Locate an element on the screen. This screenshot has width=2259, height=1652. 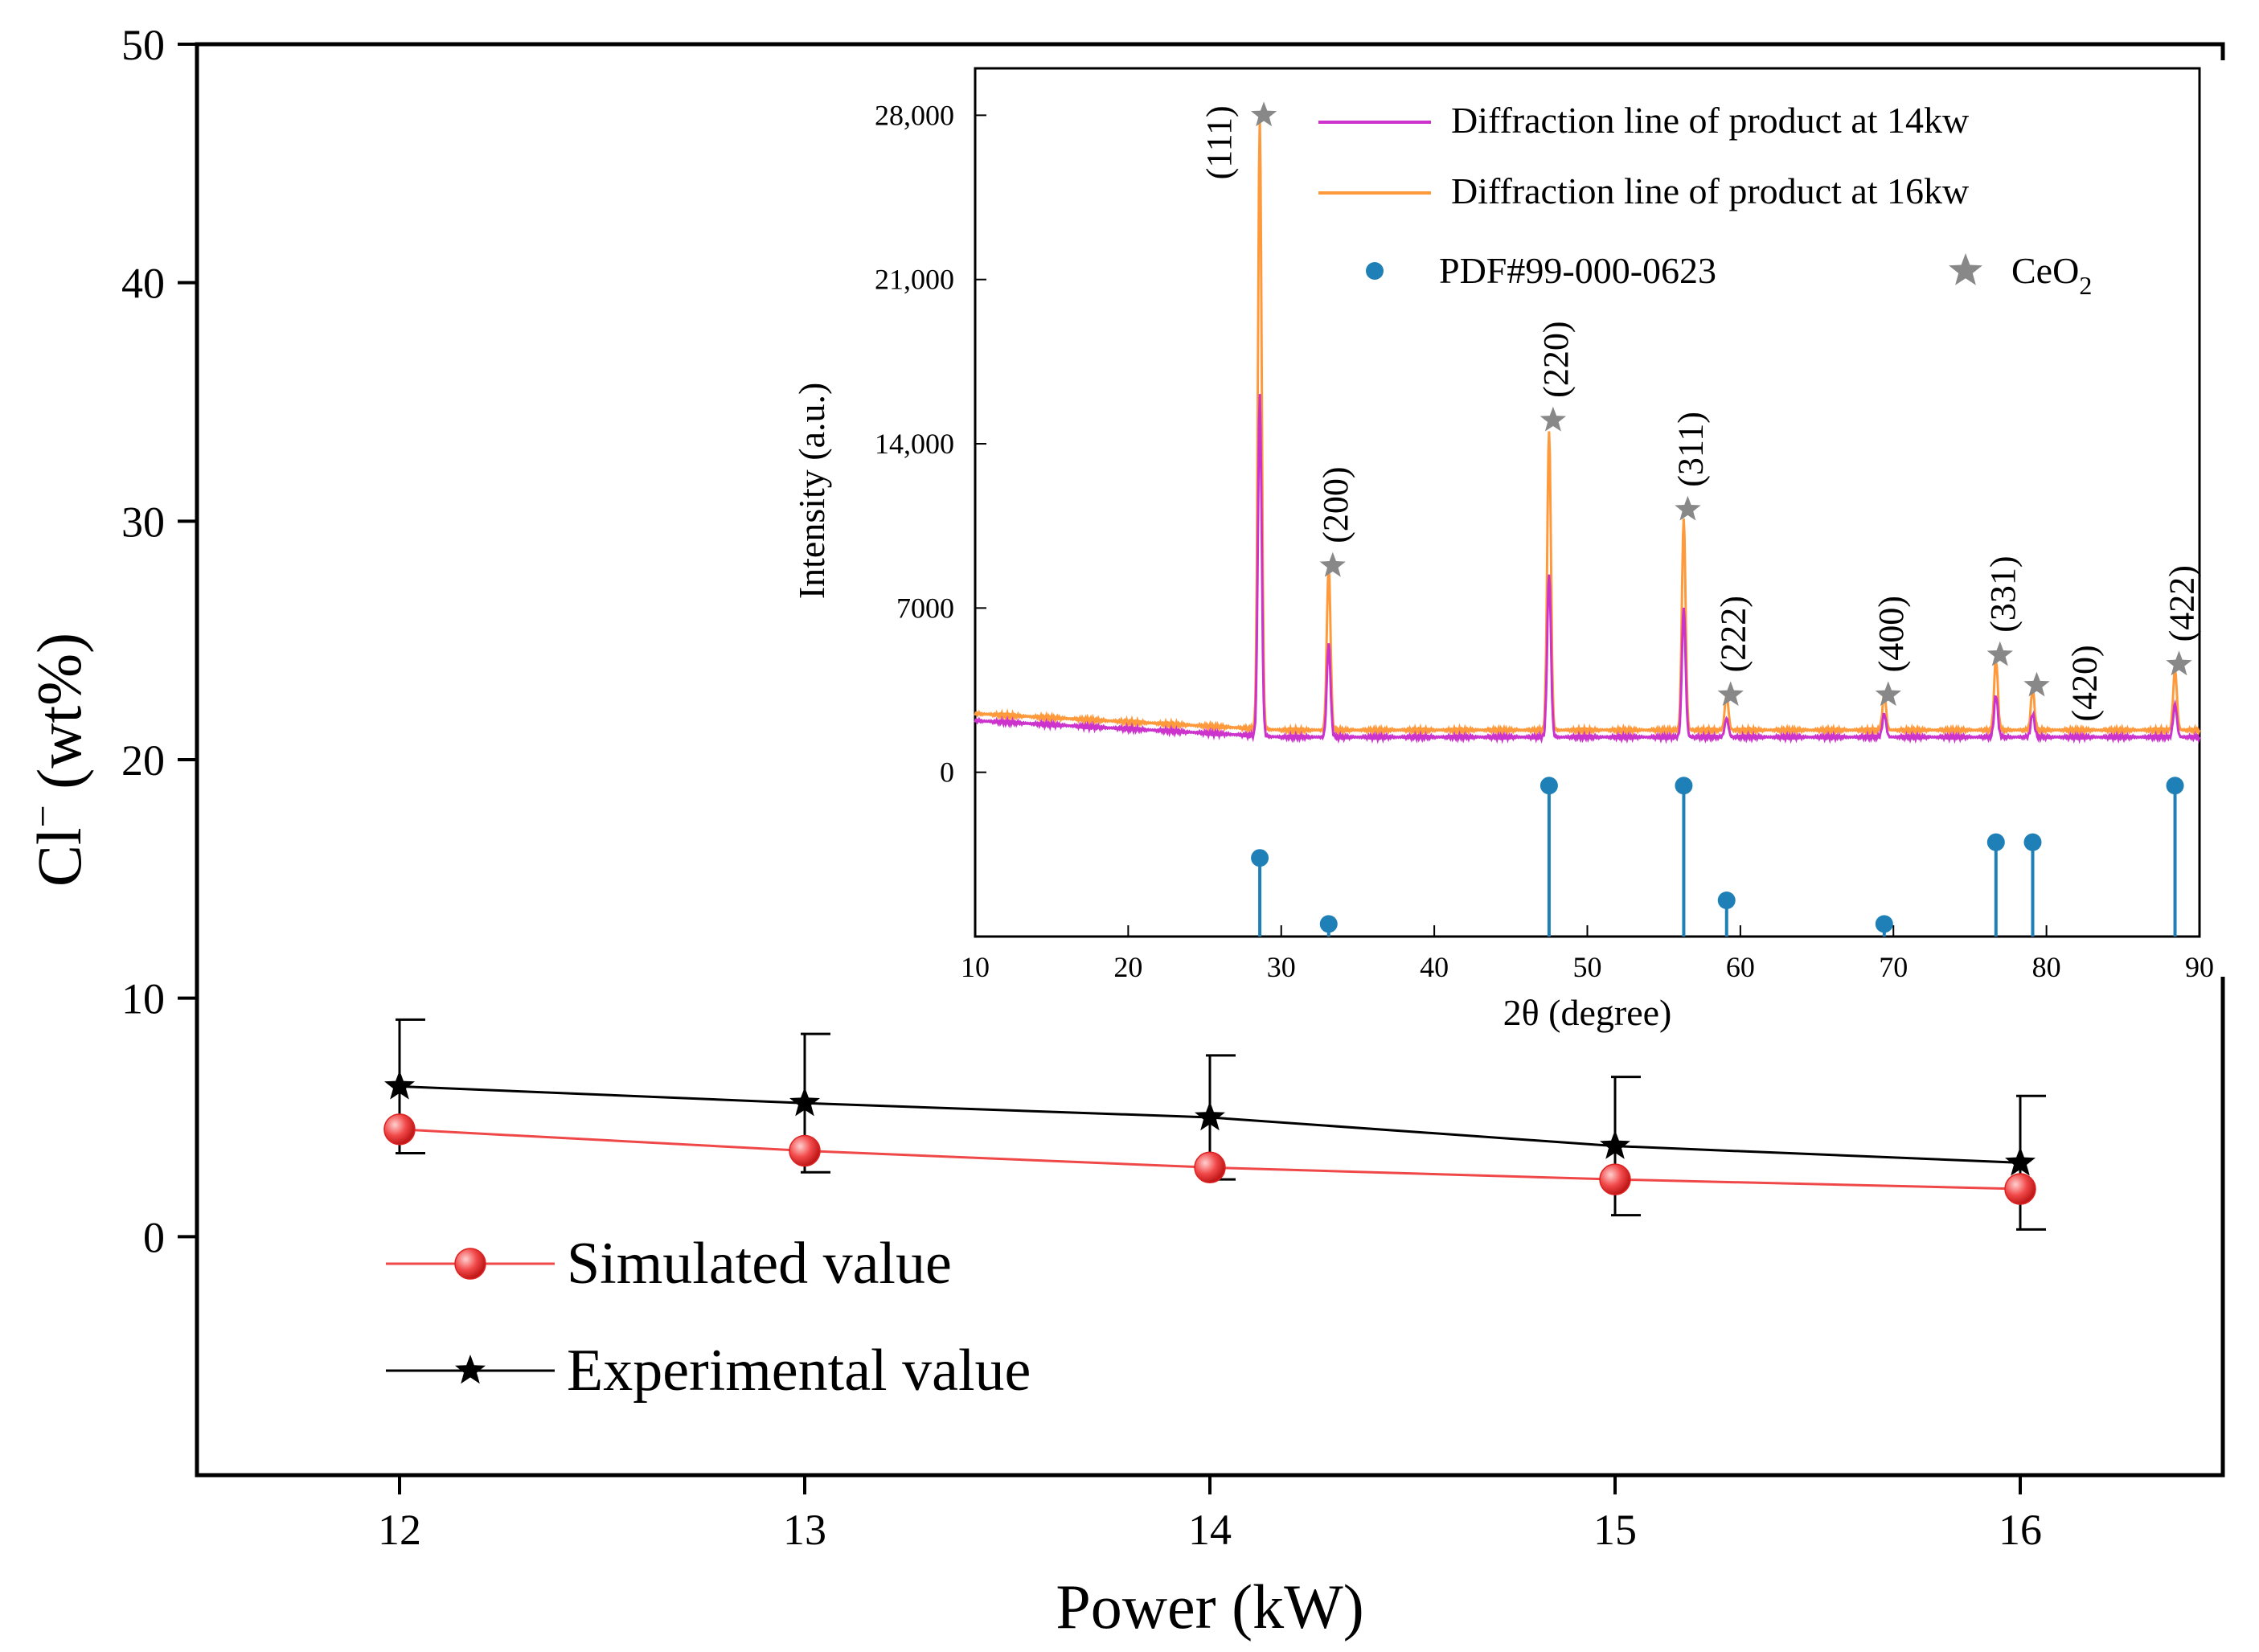
hkl-label: (311) is located at coordinates (1690, 450).